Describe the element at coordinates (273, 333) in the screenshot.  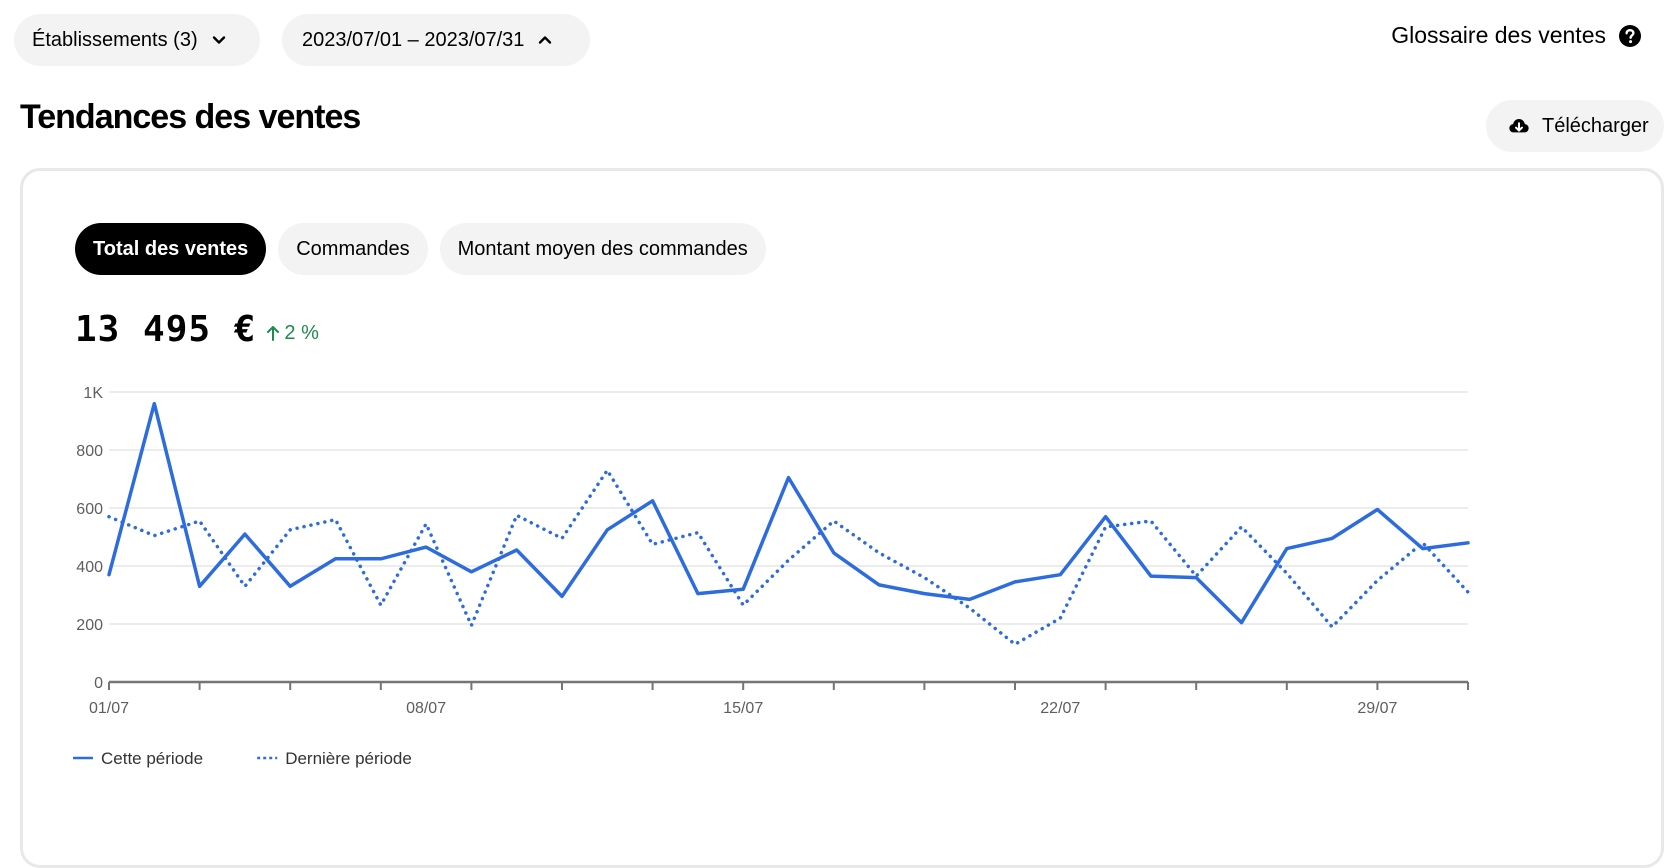
I see `arrow-up-icon` at that location.